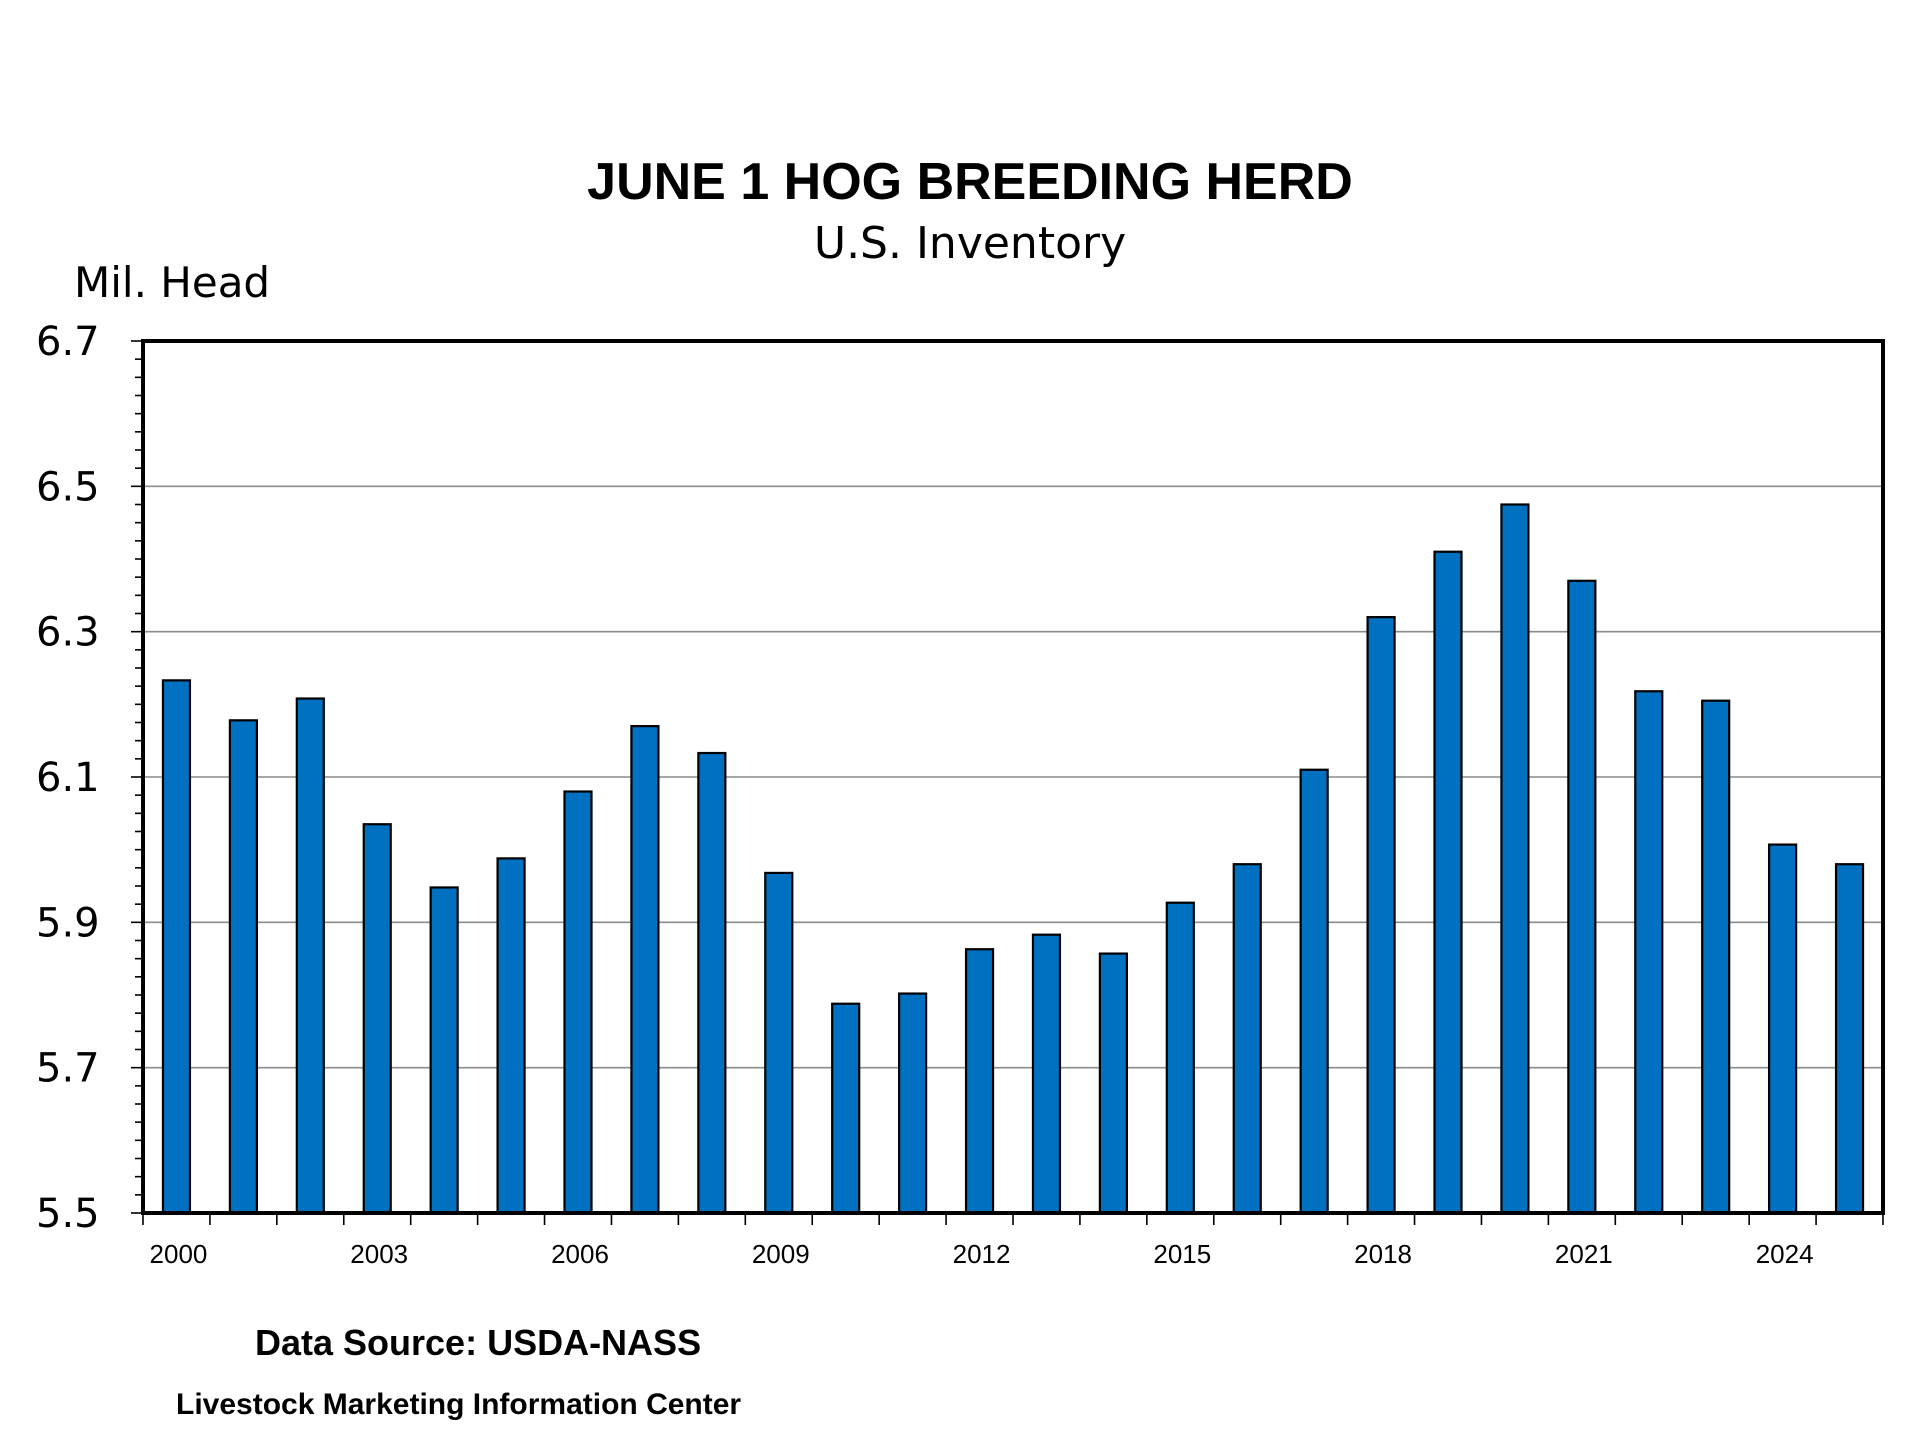 Image resolution: width=1920 pixels, height=1440 pixels. What do you see at coordinates (377, 1019) in the screenshot?
I see `bar-2003` at bounding box center [377, 1019].